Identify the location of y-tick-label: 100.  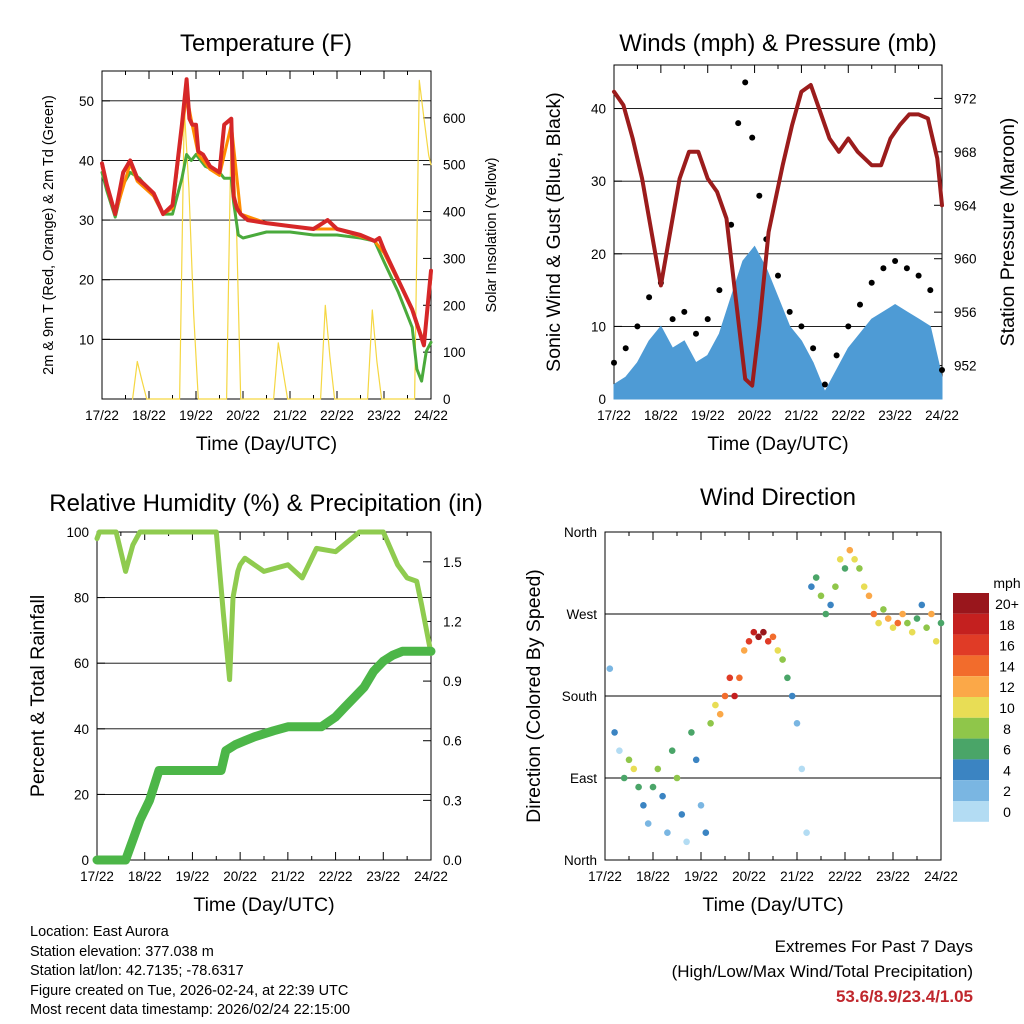
(77, 532).